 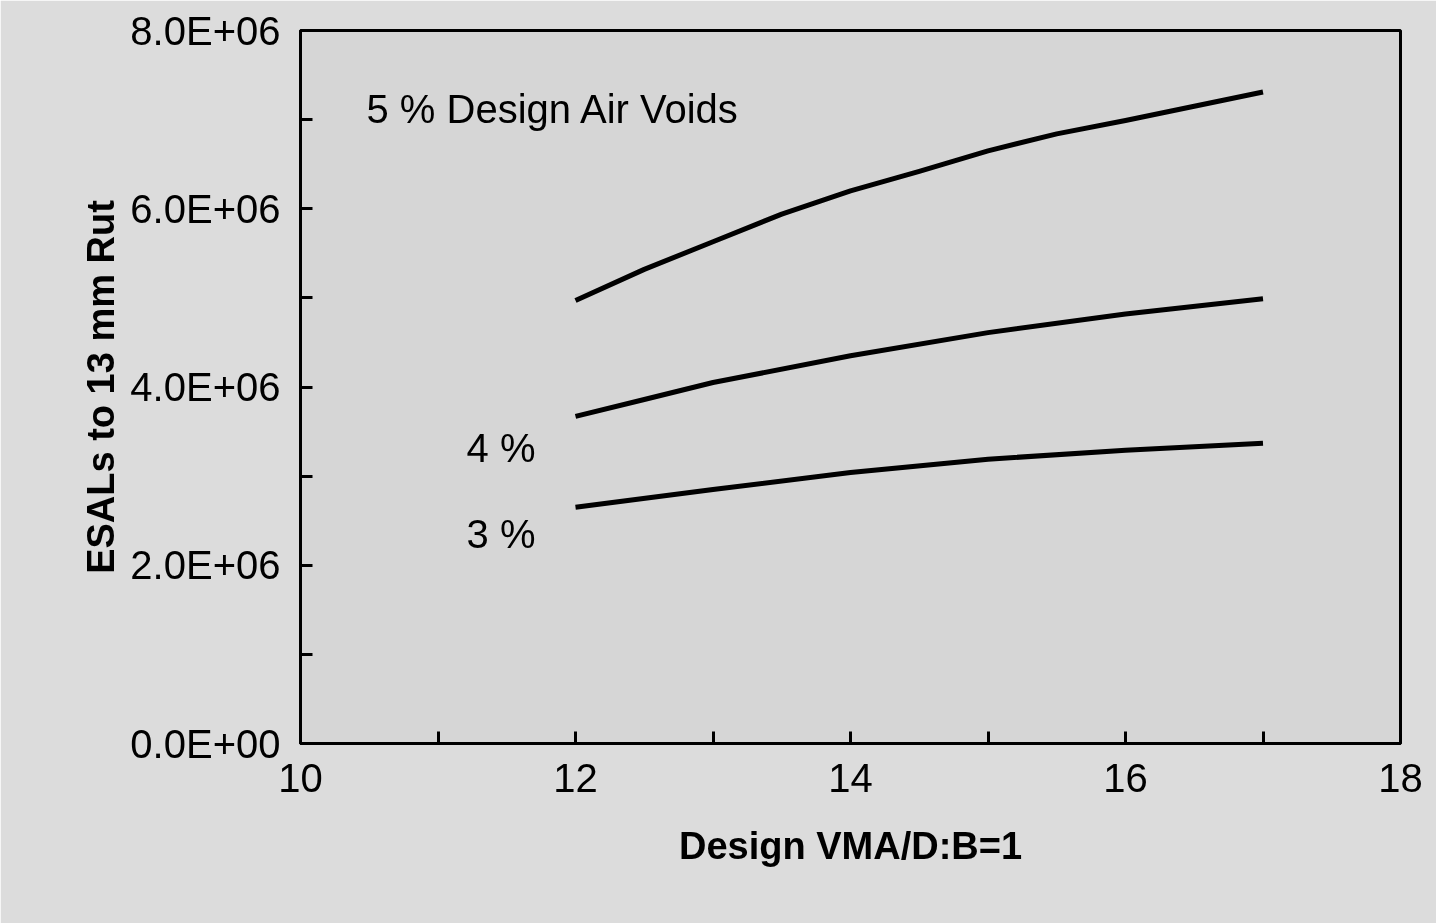 What do you see at coordinates (575, 777) in the screenshot?
I see `x-tick-label: 12` at bounding box center [575, 777].